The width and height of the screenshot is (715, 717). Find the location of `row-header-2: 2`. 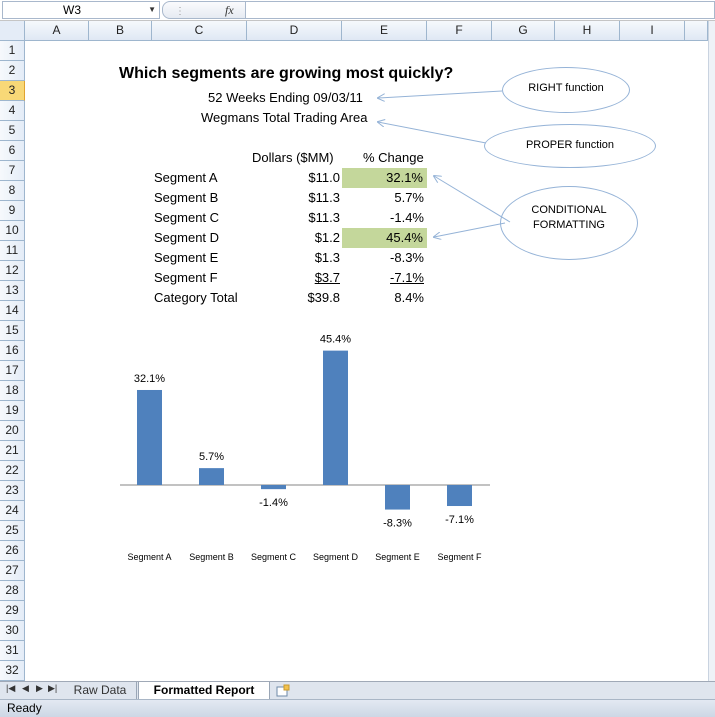

row-header-2: 2 is located at coordinates (12, 71).